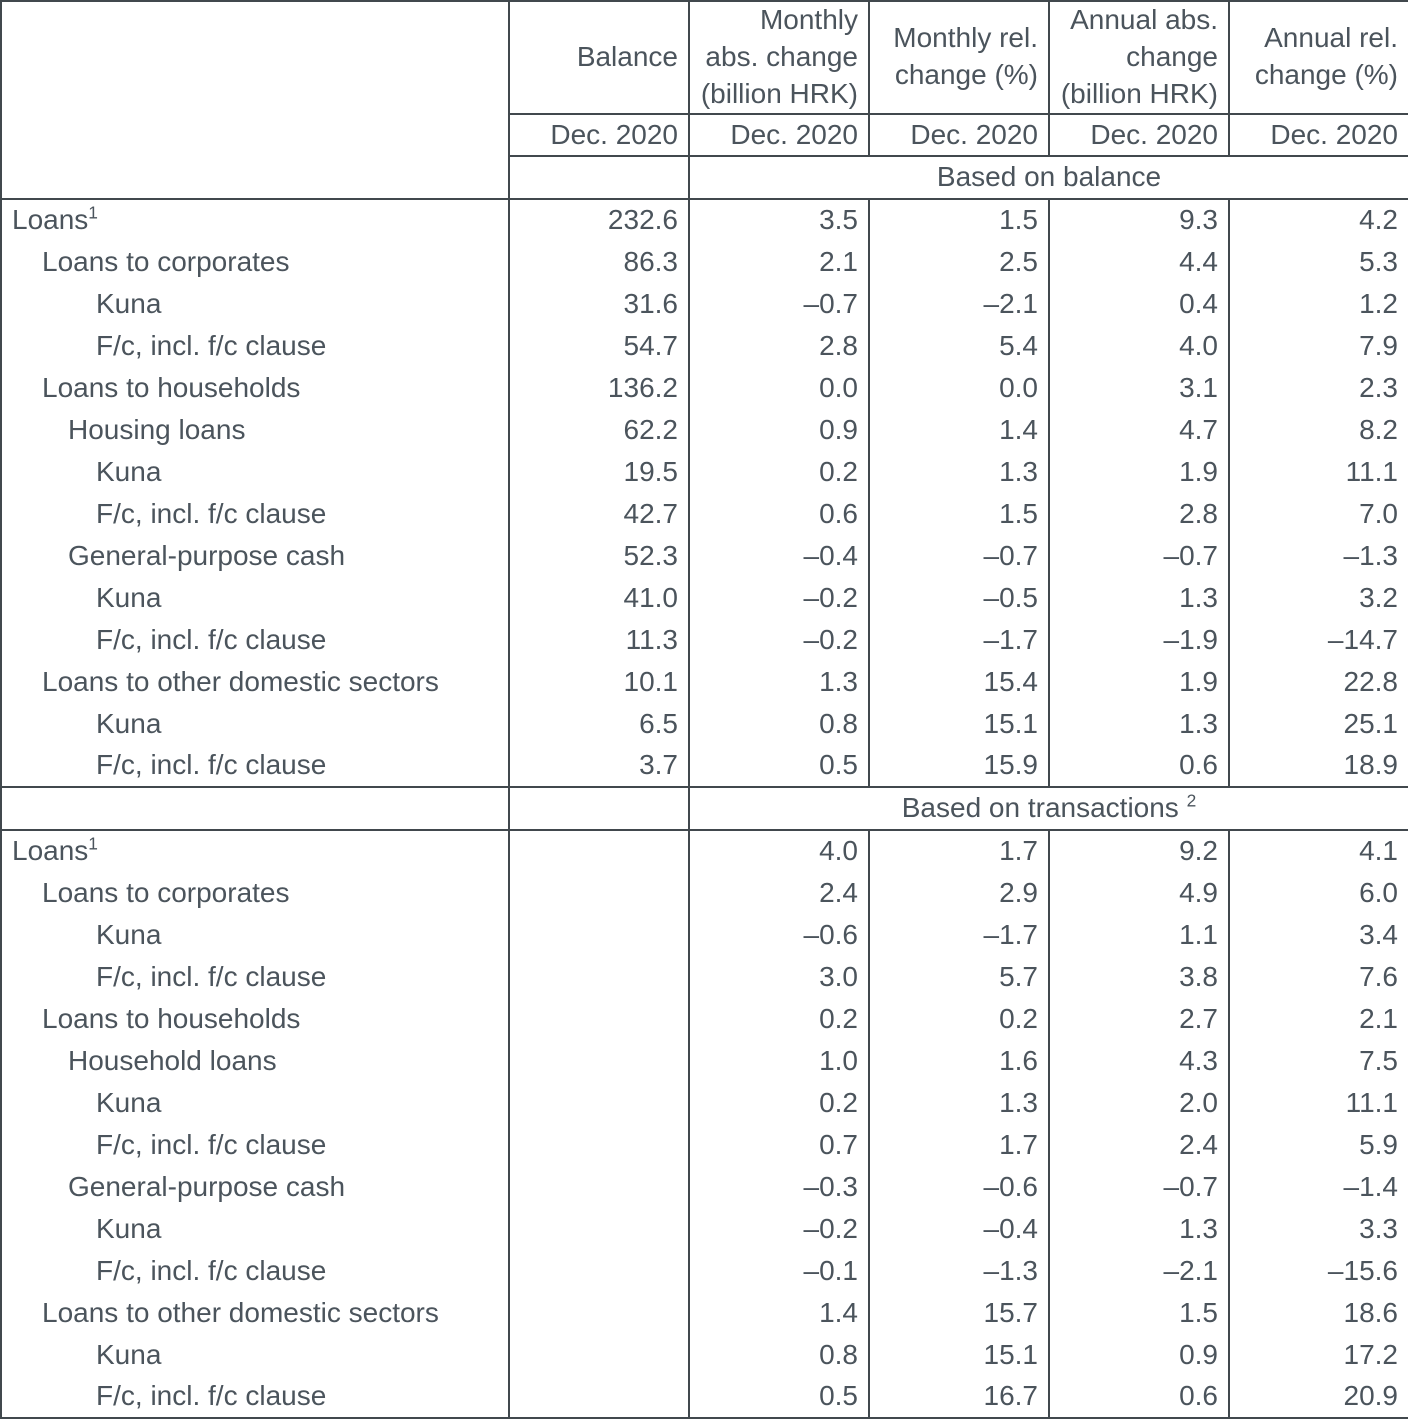  I want to click on balance-value: 54.7, so click(599, 345).